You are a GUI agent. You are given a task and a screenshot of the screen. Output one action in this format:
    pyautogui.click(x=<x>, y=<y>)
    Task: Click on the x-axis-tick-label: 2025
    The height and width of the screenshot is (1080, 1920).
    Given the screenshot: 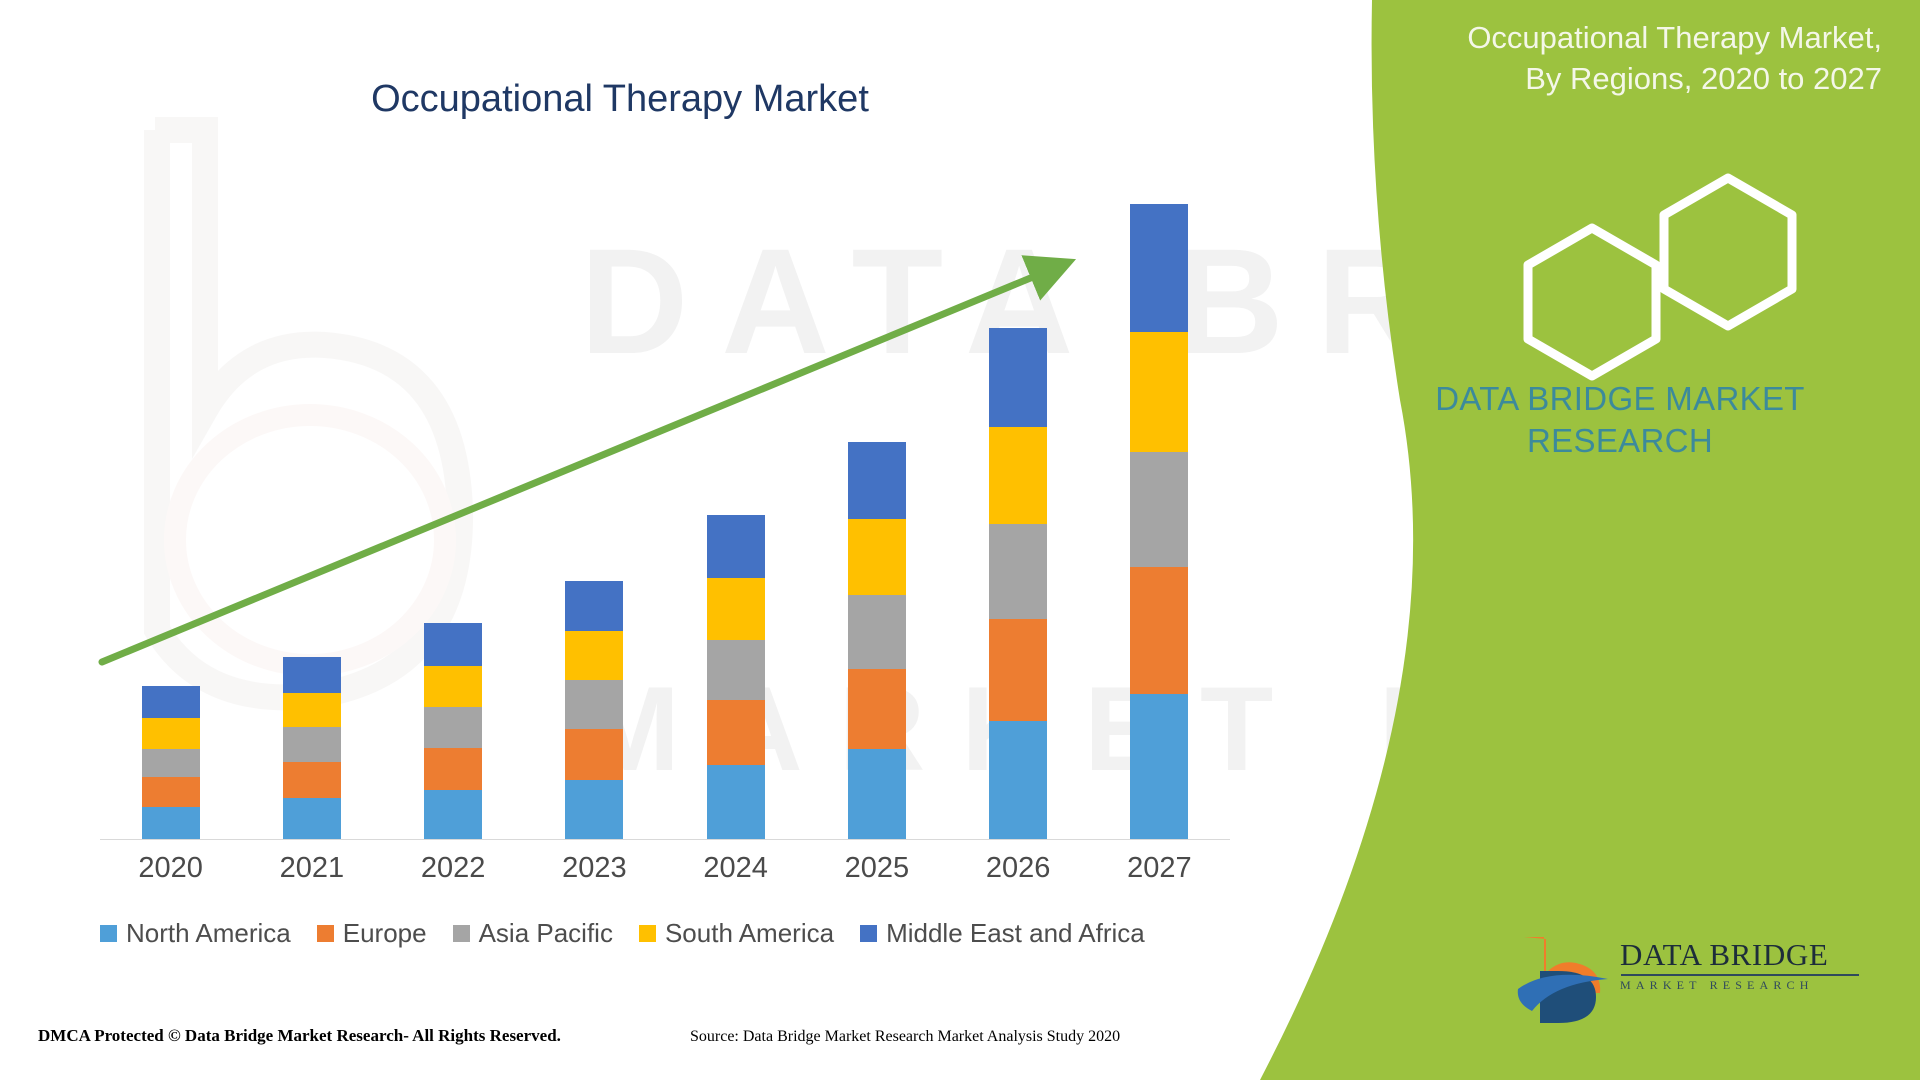 What is the action you would take?
    pyautogui.click(x=877, y=868)
    